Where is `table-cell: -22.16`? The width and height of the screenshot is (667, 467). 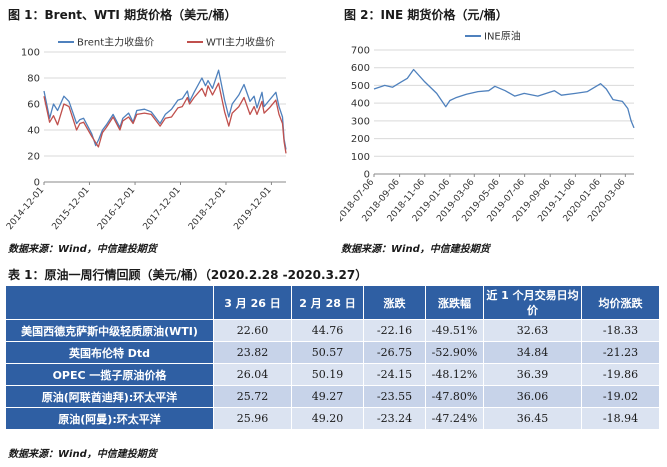 table-cell: -22.16 is located at coordinates (394, 330).